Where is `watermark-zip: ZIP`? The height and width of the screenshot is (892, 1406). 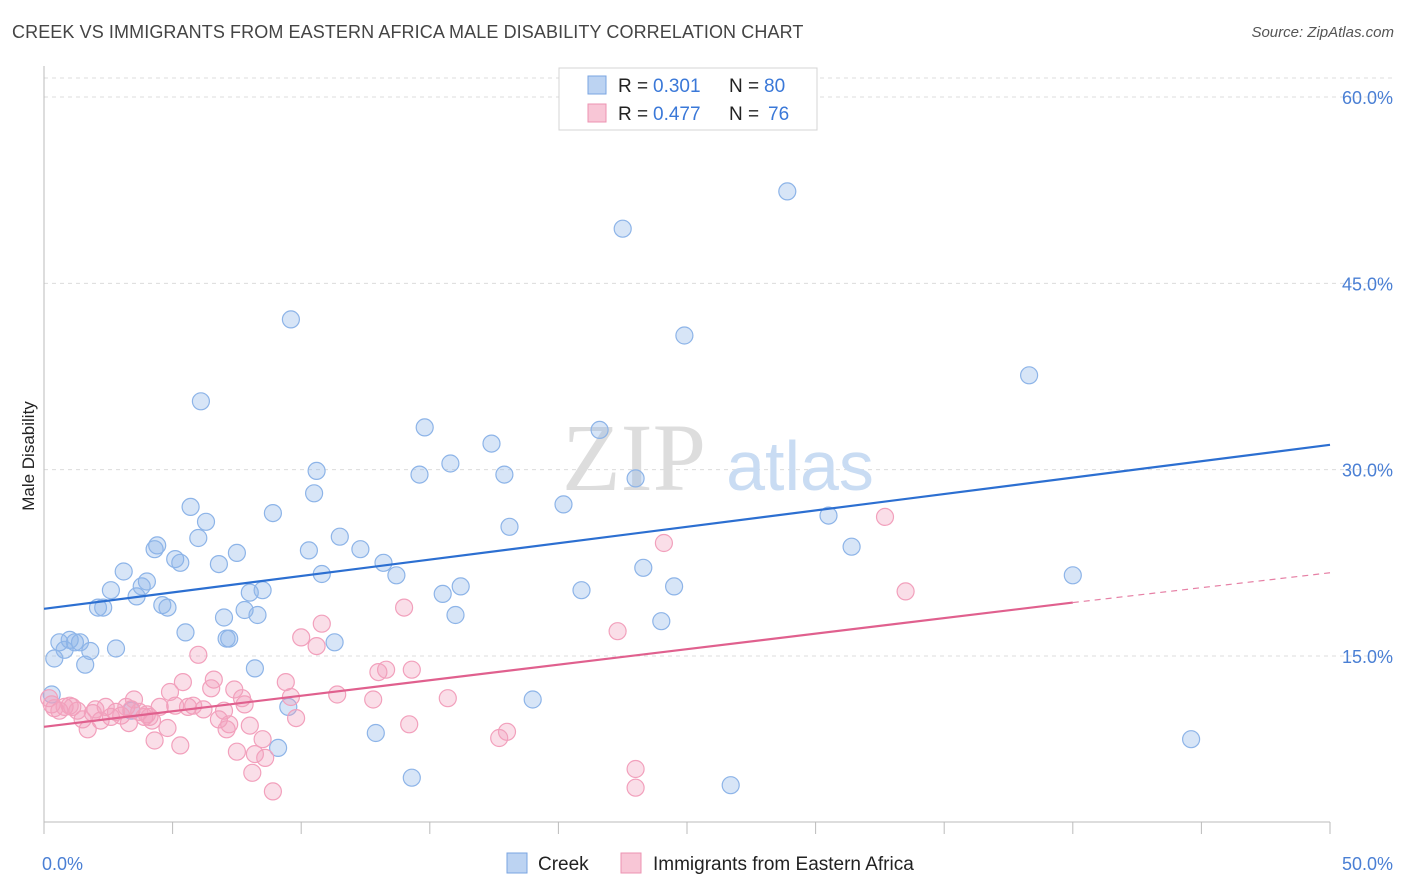 watermark-zip: ZIP is located at coordinates (634, 457).